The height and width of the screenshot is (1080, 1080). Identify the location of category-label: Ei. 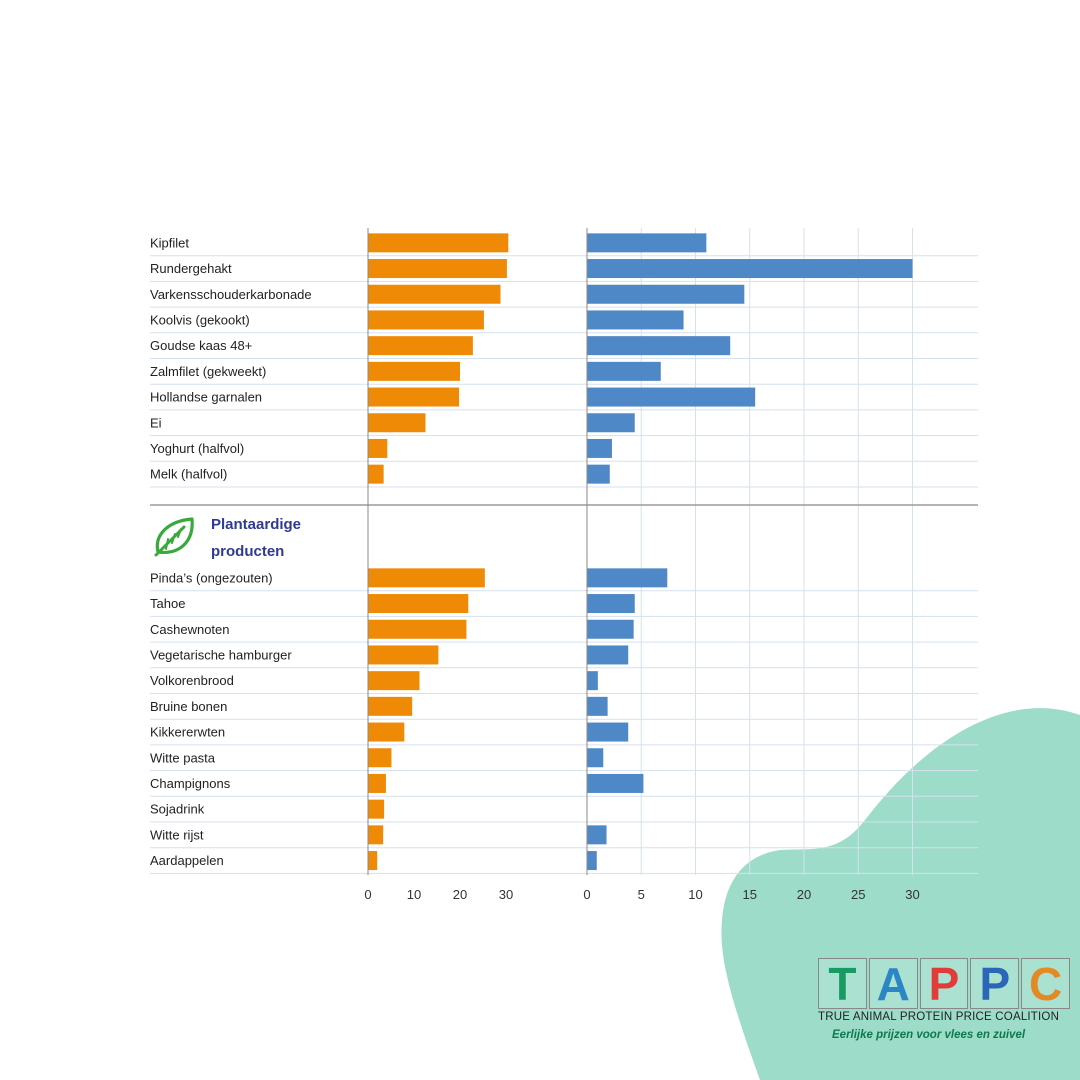
(156, 422).